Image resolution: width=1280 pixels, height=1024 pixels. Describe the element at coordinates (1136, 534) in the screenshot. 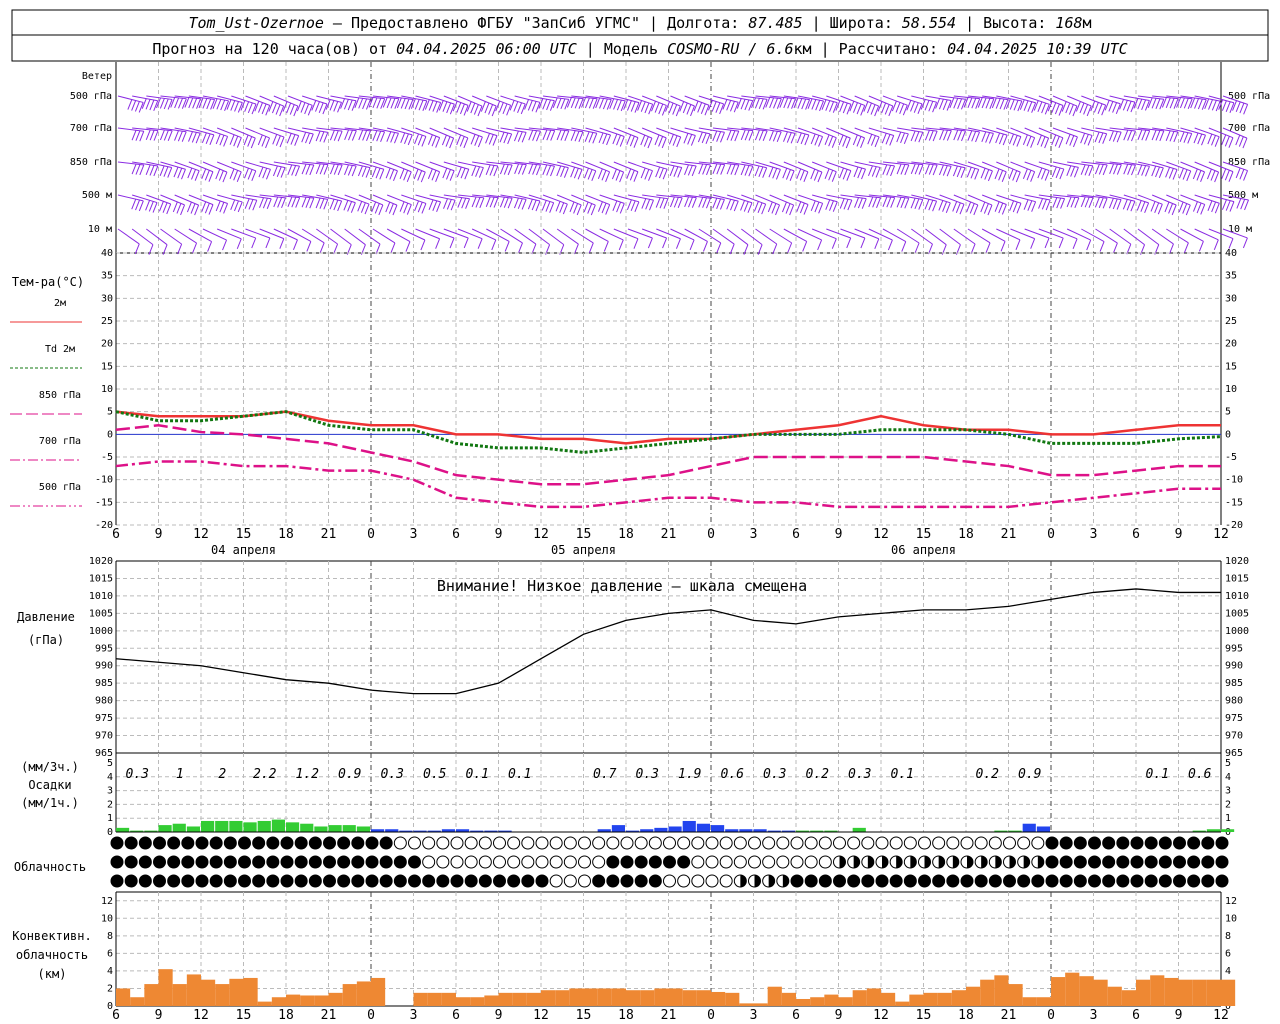

I see `x-tick-label: 6` at that location.